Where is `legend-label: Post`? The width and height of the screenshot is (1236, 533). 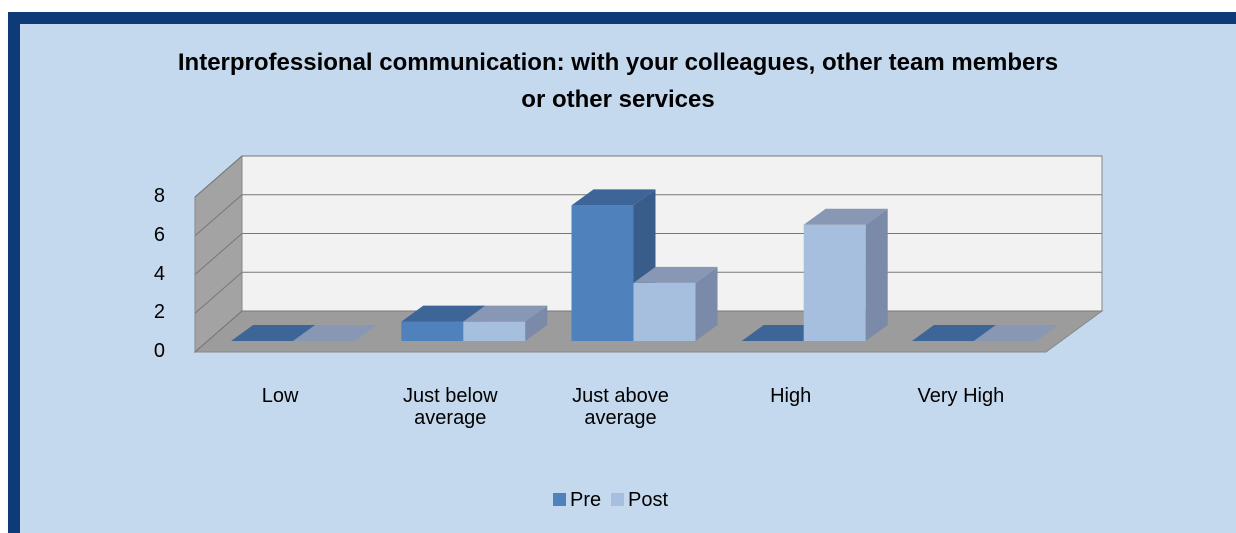
legend-label: Post is located at coordinates (648, 500).